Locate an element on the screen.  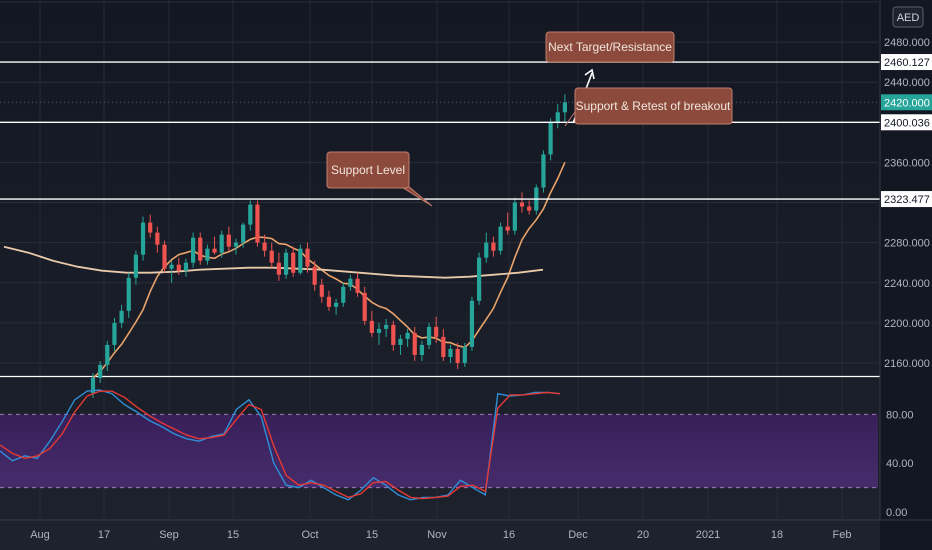
oscillator-tick-label: 40.00 is located at coordinates (900, 464).